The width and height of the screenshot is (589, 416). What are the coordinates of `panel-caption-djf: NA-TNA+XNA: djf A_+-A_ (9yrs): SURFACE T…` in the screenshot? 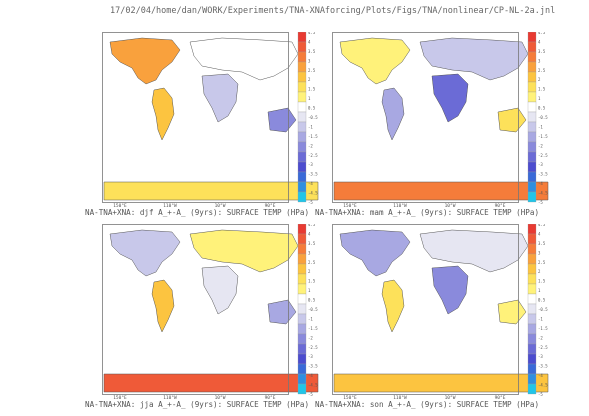 It's located at (197, 212).